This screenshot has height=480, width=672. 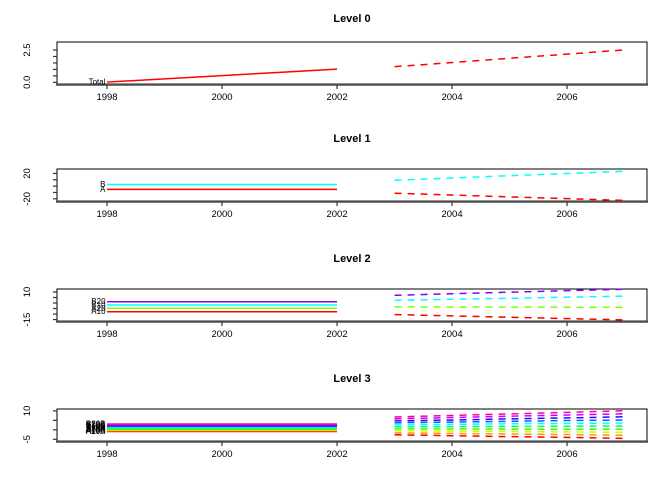 What do you see at coordinates (509, 176) in the screenshot?
I see `series-forecast-B` at bounding box center [509, 176].